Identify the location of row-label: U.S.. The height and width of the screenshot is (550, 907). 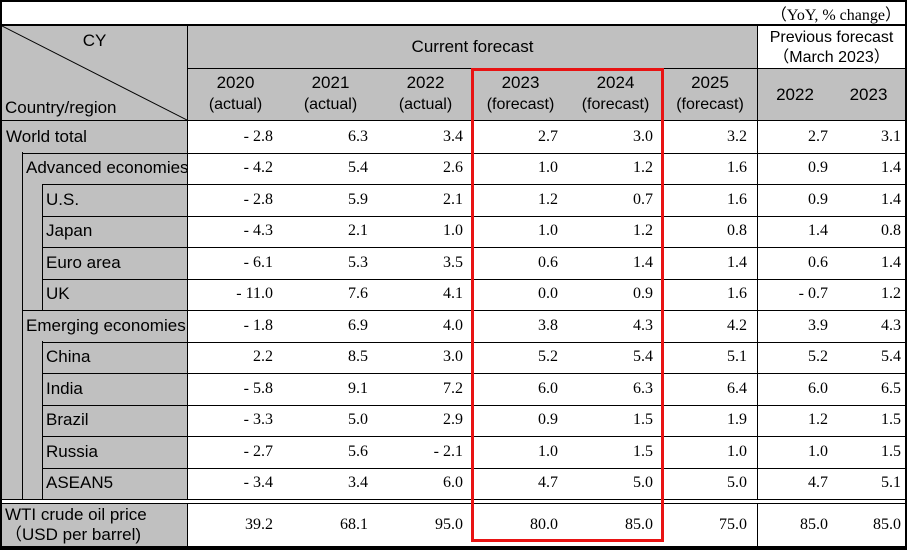
(95, 200).